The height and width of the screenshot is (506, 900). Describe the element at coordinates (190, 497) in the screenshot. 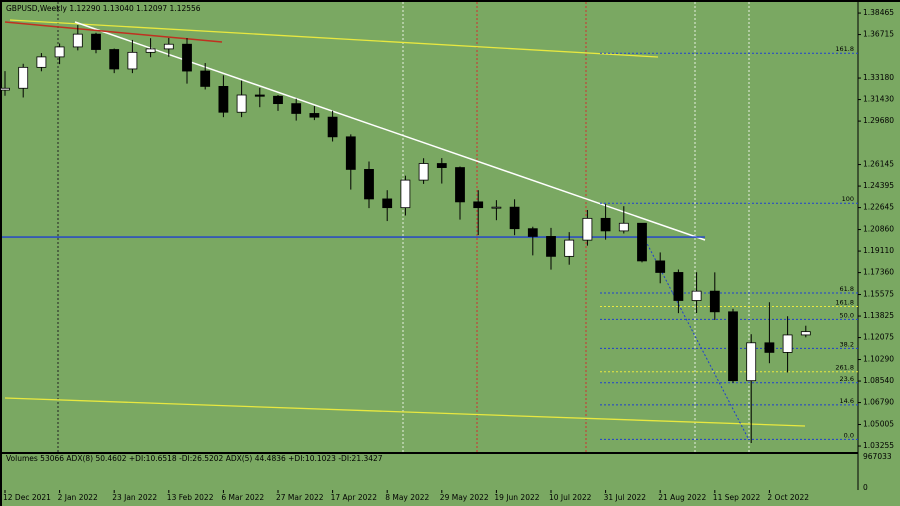

I see `x-tick-label: 13 Feb 2022` at that location.